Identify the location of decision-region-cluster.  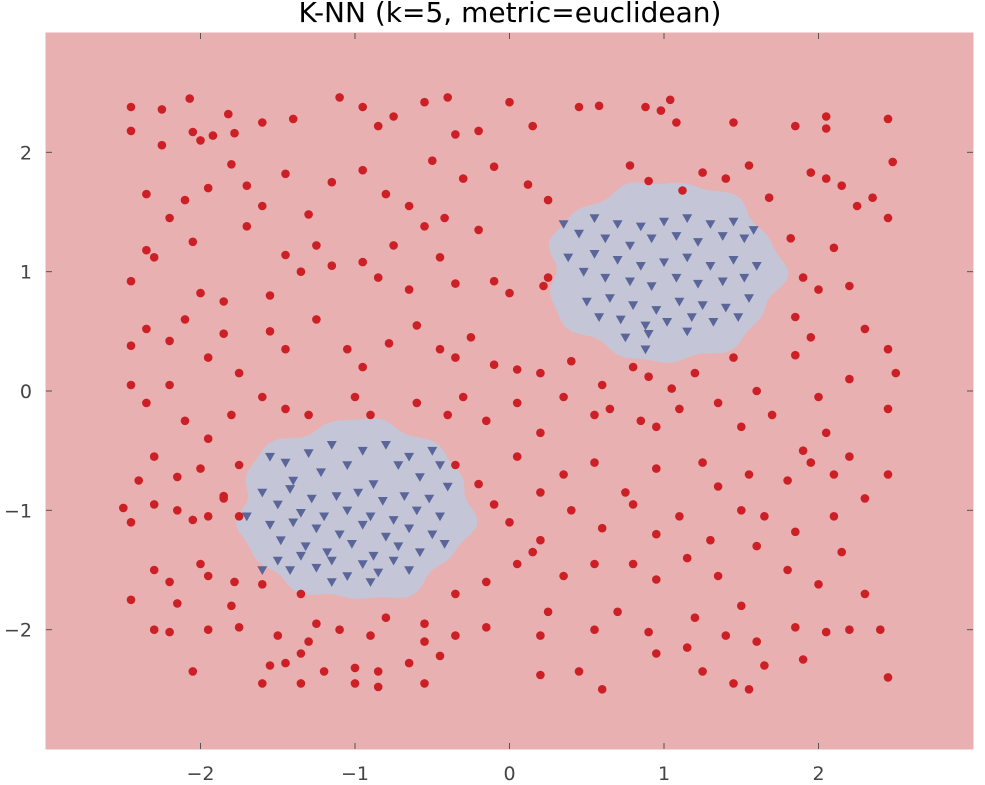
(668, 272).